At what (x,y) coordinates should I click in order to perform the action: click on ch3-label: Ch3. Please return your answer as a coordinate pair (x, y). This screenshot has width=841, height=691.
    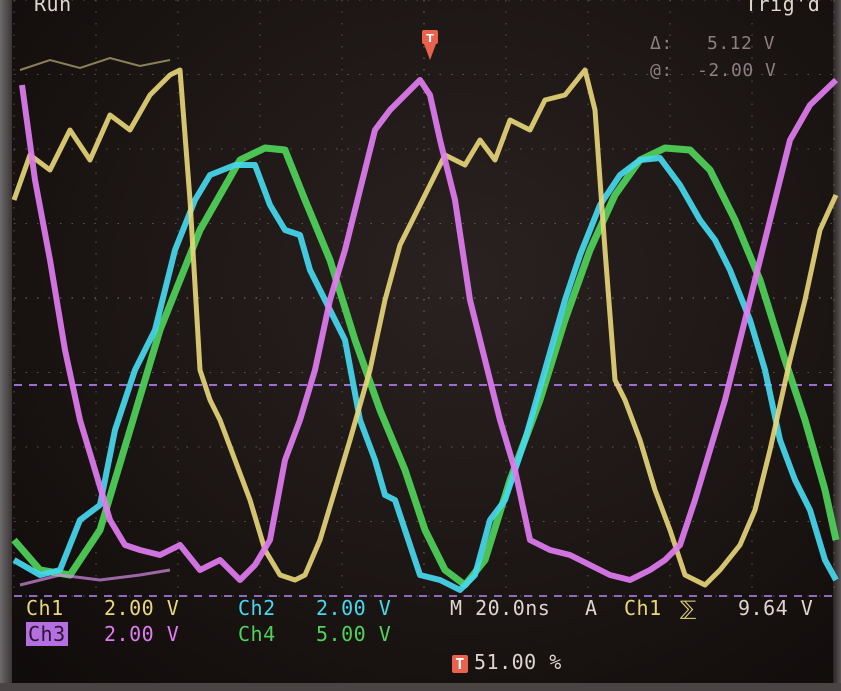
    Looking at the image, I should click on (47, 634).